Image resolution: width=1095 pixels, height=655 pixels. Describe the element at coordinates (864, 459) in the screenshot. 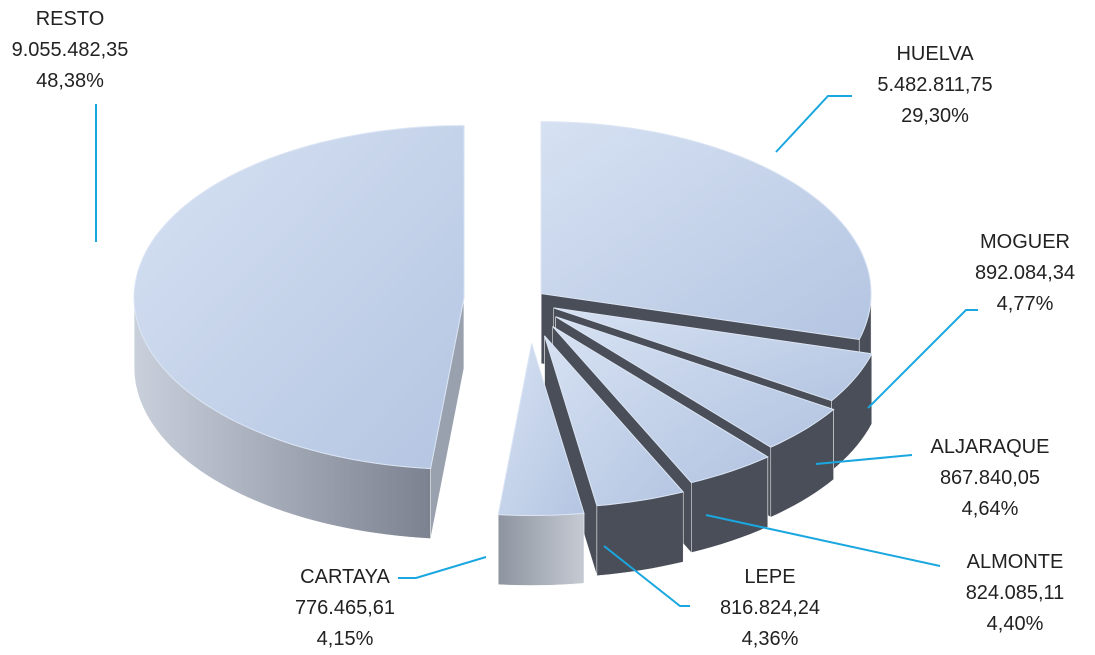

I see `leader-line-aljaraque` at that location.